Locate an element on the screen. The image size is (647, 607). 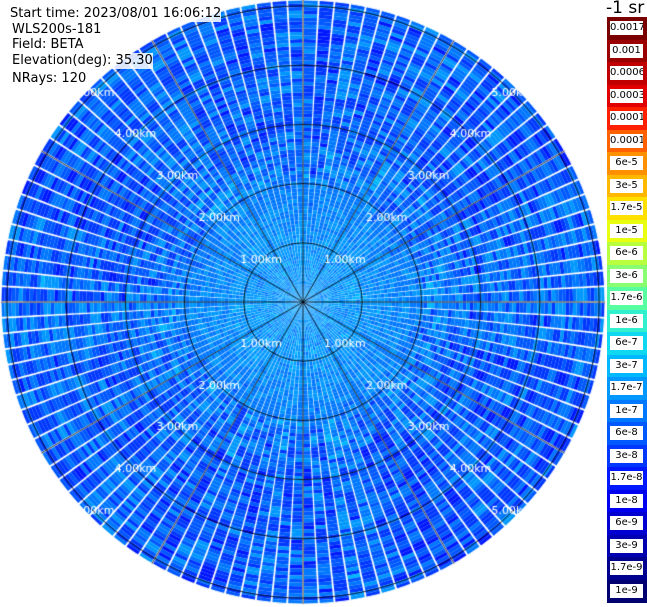
colorbar-cell: 1e-8 is located at coordinates (627, 501).